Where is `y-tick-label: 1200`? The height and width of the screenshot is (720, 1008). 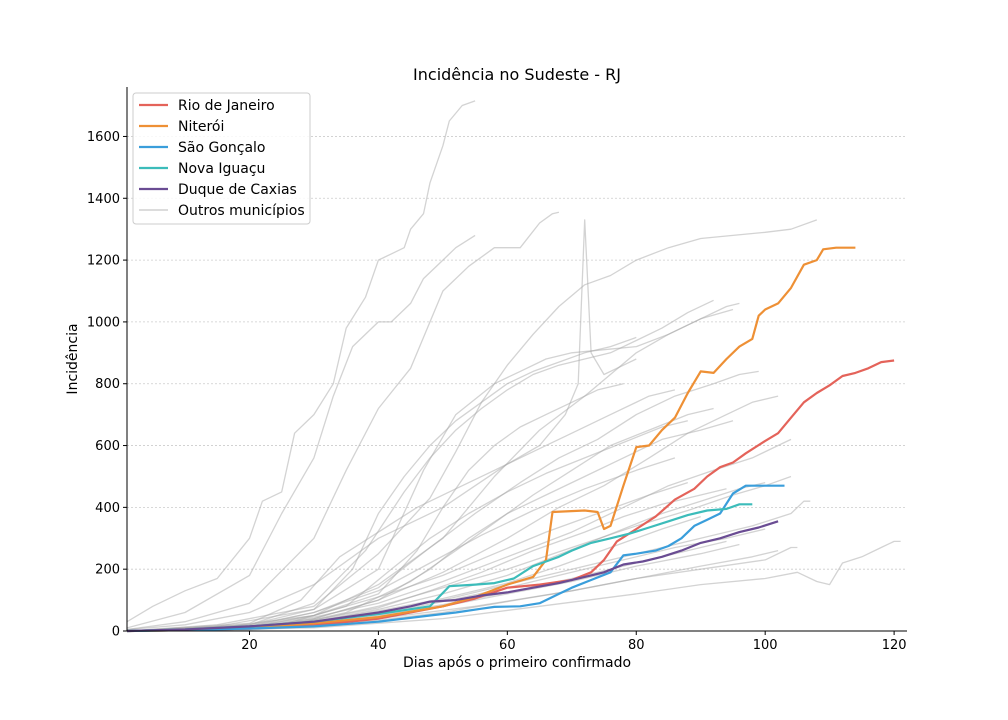
y-tick-label: 1200 is located at coordinates (103, 261).